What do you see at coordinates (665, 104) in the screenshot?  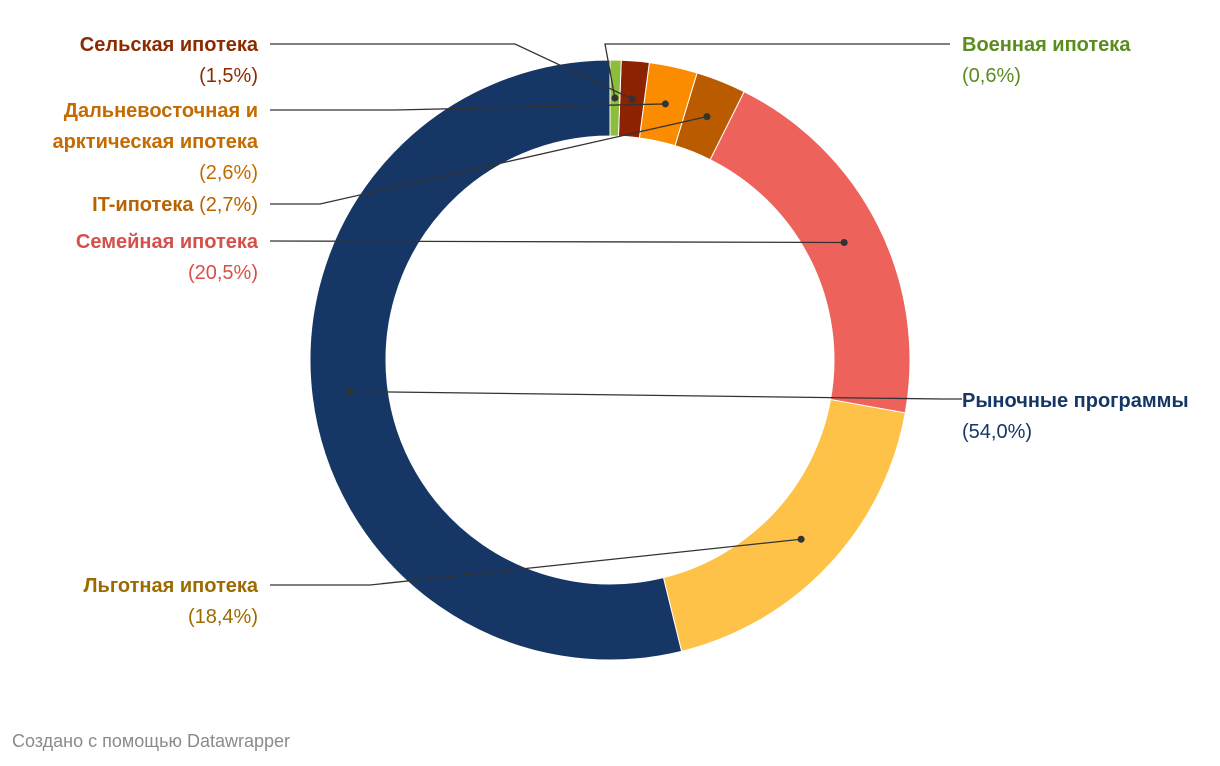 I see `leader-dot-дальневосточная-и-арктическая-ипотека` at bounding box center [665, 104].